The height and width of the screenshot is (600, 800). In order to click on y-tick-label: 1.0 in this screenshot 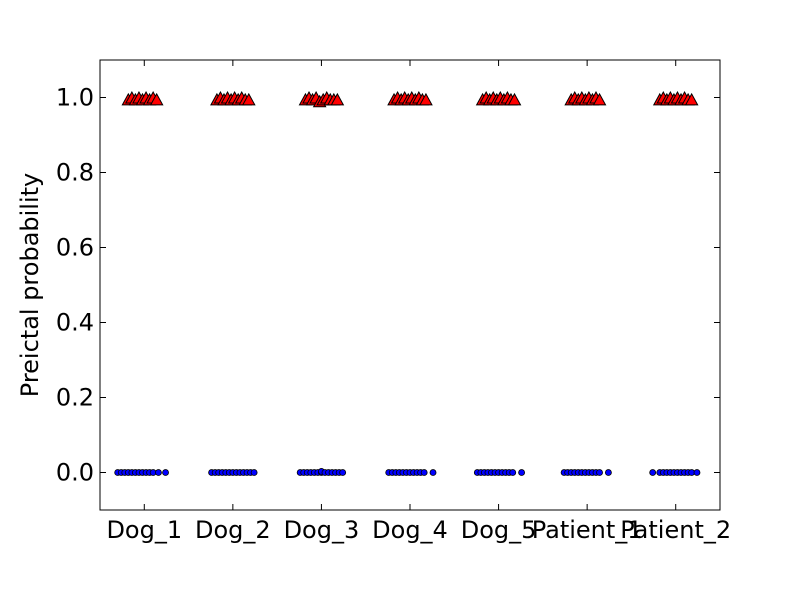, I will do `click(75, 98)`.